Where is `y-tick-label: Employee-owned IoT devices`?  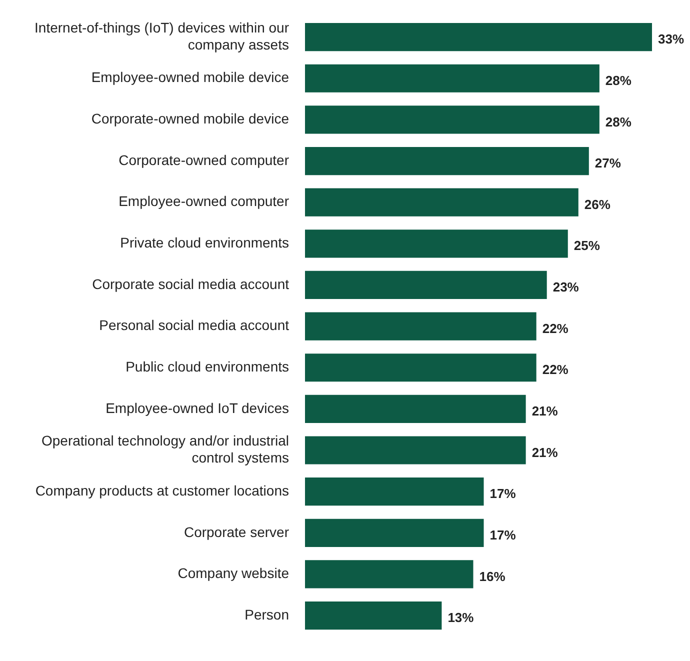 y-tick-label: Employee-owned IoT devices is located at coordinates (197, 408).